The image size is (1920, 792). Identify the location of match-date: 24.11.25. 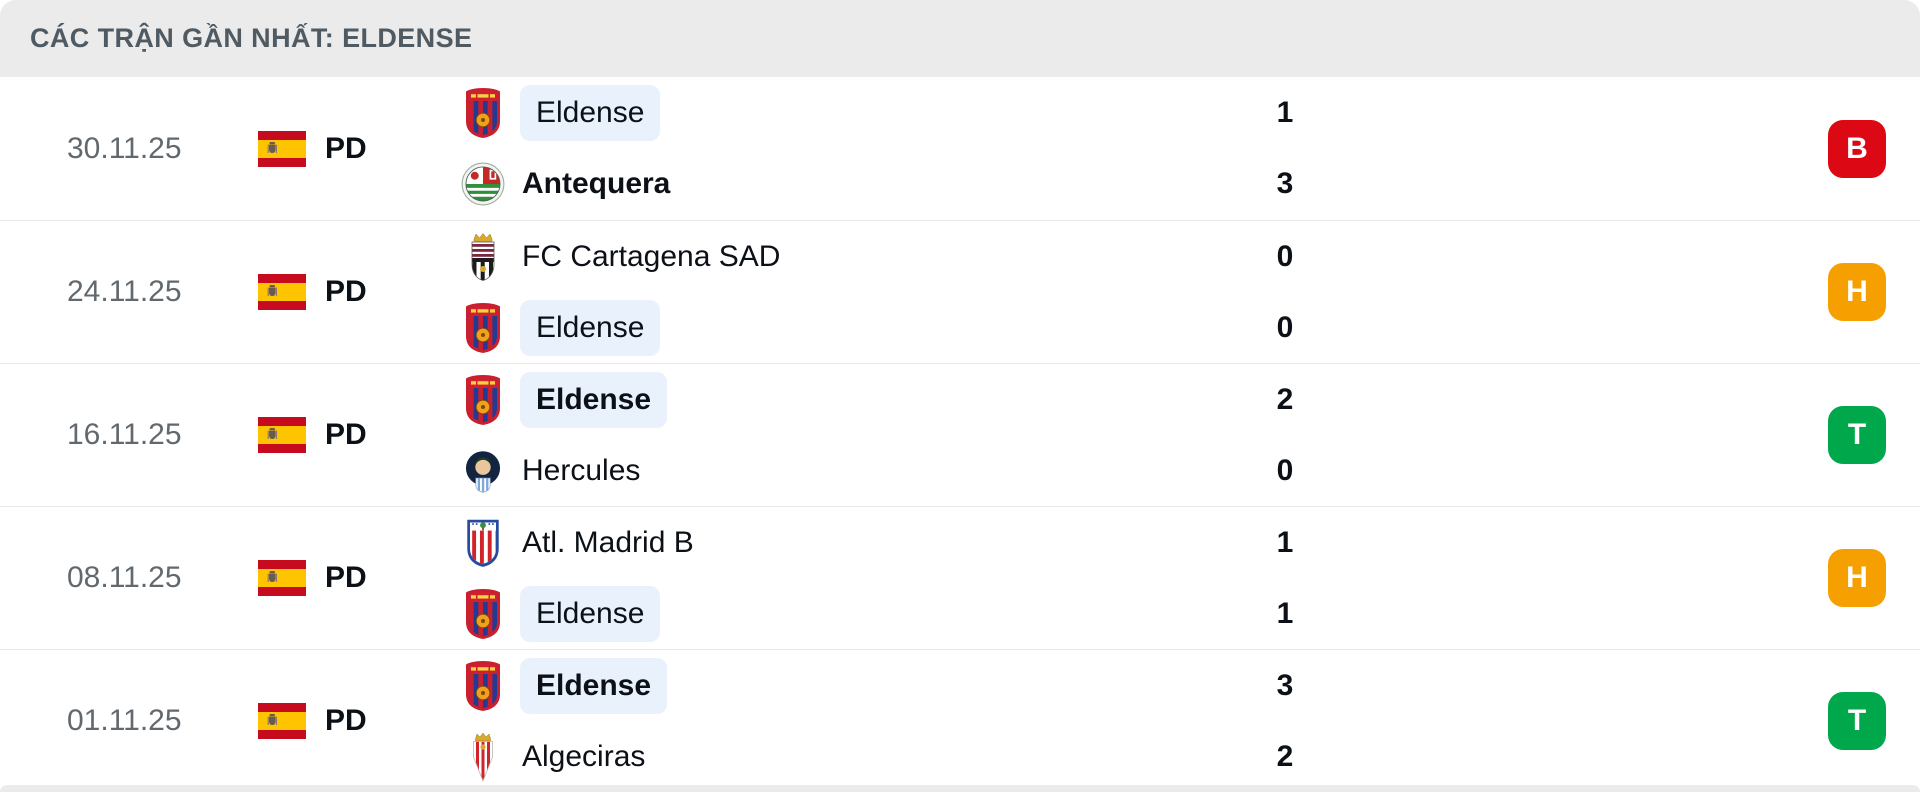
(124, 291).